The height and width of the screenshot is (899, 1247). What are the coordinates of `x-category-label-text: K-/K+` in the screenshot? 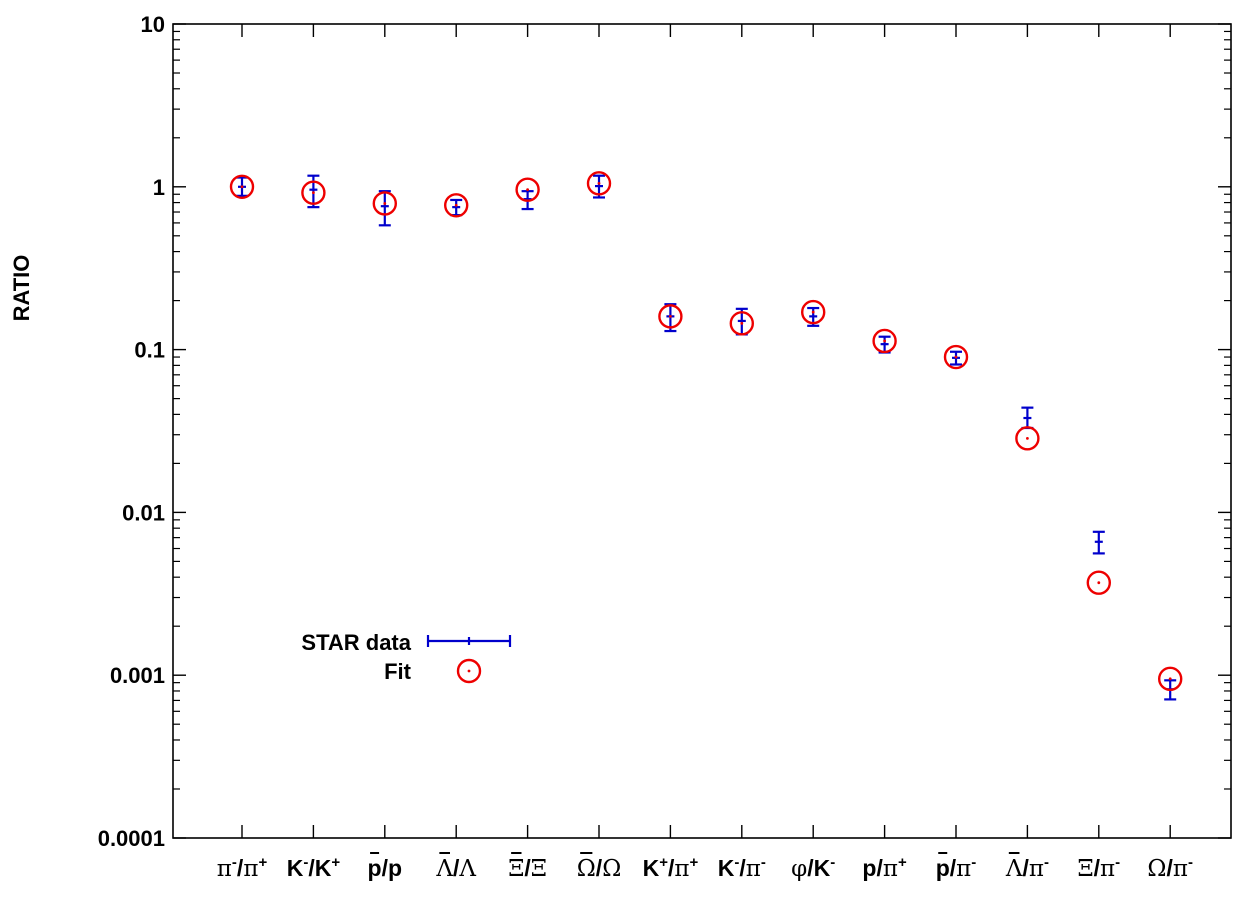 It's located at (314, 867).